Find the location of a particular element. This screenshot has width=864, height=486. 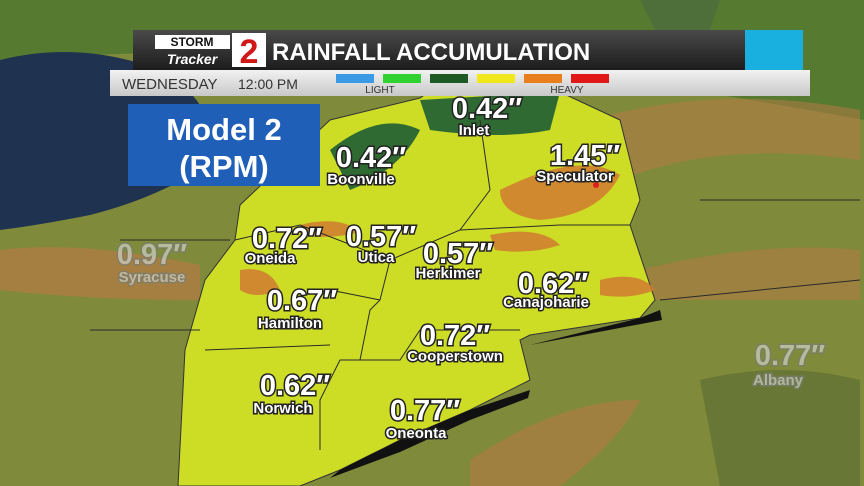

town-name: Boonville is located at coordinates (361, 179).